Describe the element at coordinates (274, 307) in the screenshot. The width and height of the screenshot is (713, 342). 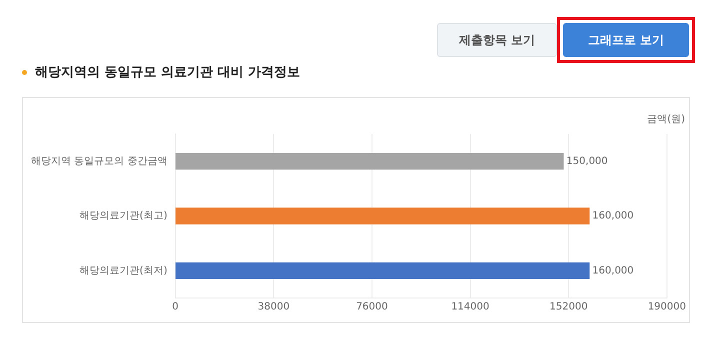
I see `x-tick-label: 38000` at that location.